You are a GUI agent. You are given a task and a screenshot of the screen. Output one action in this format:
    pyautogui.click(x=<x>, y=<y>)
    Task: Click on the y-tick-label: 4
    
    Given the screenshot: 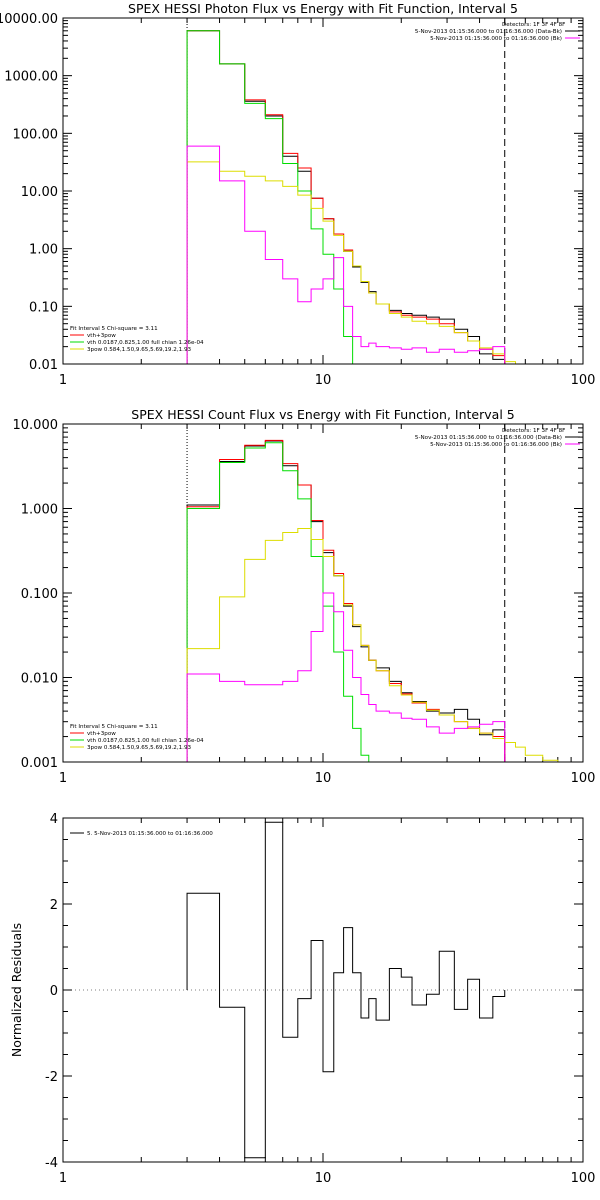 What is the action you would take?
    pyautogui.click(x=54, y=819)
    